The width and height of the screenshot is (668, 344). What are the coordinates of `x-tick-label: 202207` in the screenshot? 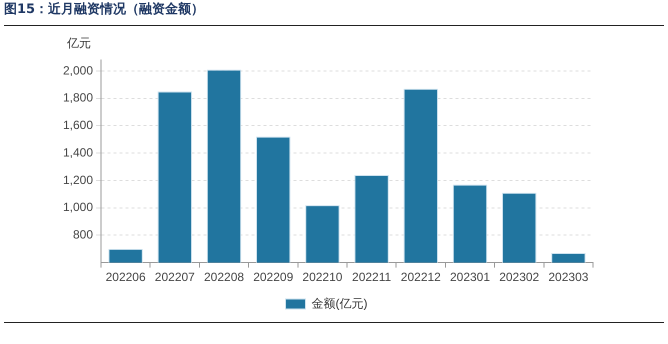 It's located at (175, 277).